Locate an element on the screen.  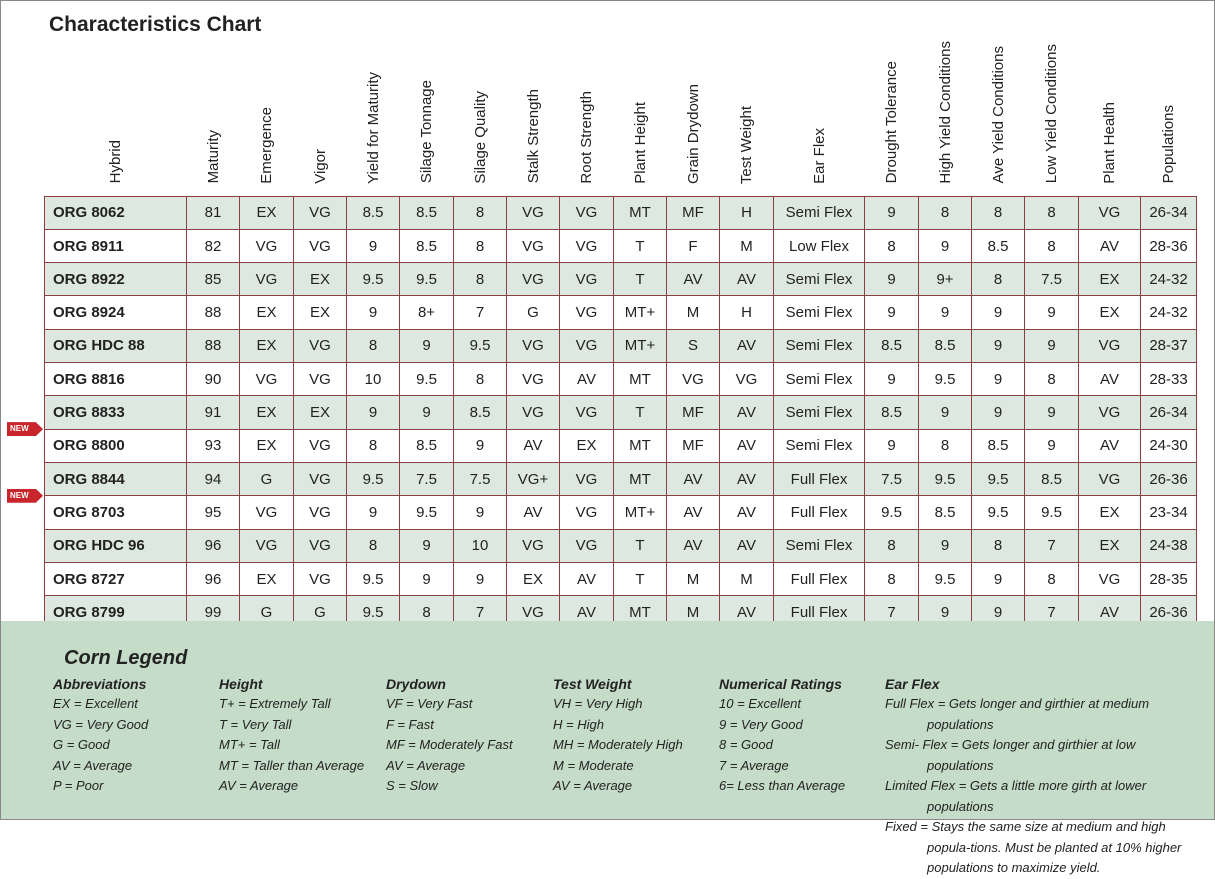
legend-title: Corn Legend is located at coordinates (126, 658).